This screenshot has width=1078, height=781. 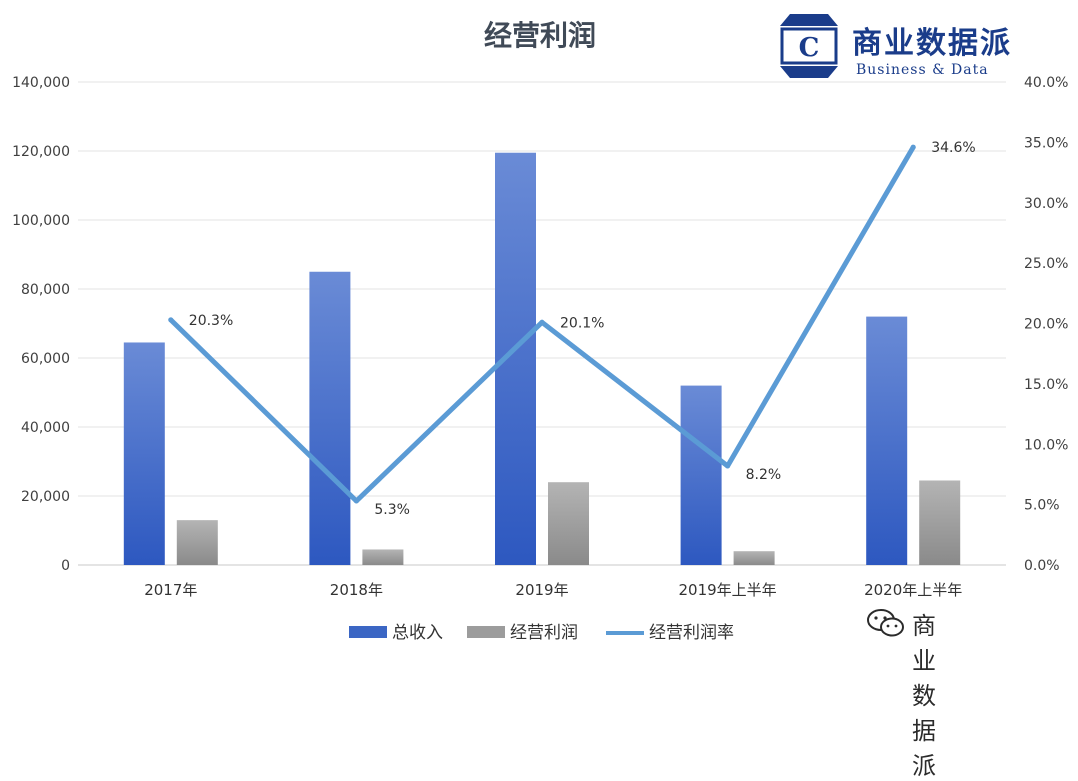 I want to click on y-left-tick-label: 0, so click(x=65, y=566).